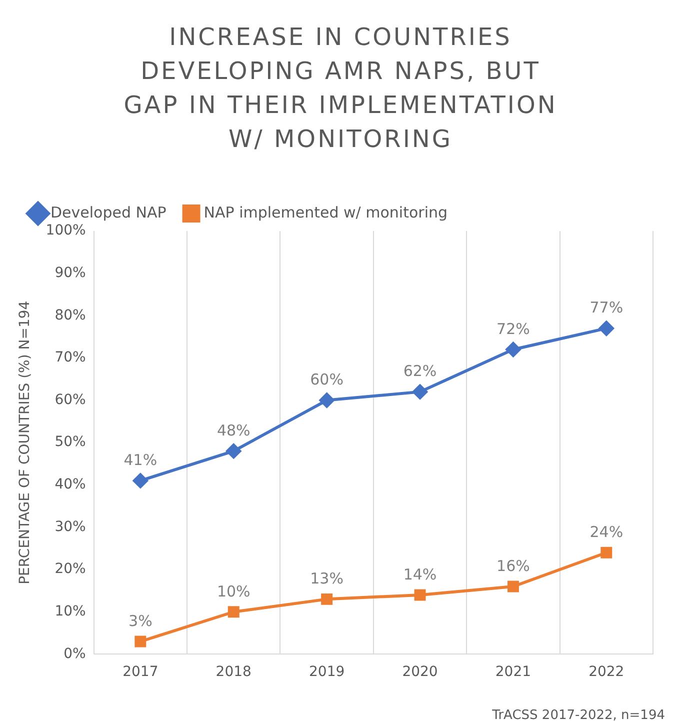 The height and width of the screenshot is (721, 681). What do you see at coordinates (326, 212) in the screenshot?
I see `legend-label: NAP implemented w/ monitoring` at bounding box center [326, 212].